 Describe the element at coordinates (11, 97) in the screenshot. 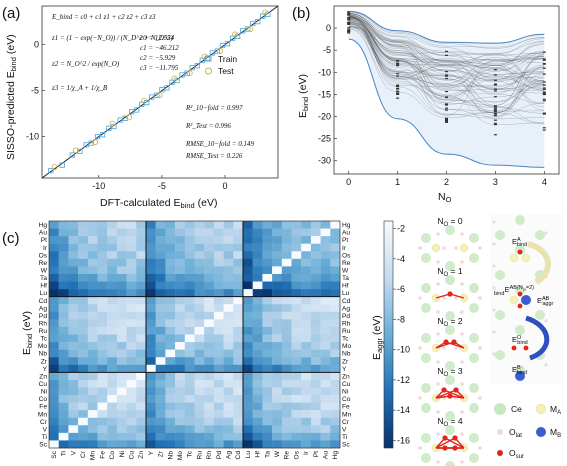

I see `panel-a-ylabel: SISSO-predicted Ebind (eV)` at that location.